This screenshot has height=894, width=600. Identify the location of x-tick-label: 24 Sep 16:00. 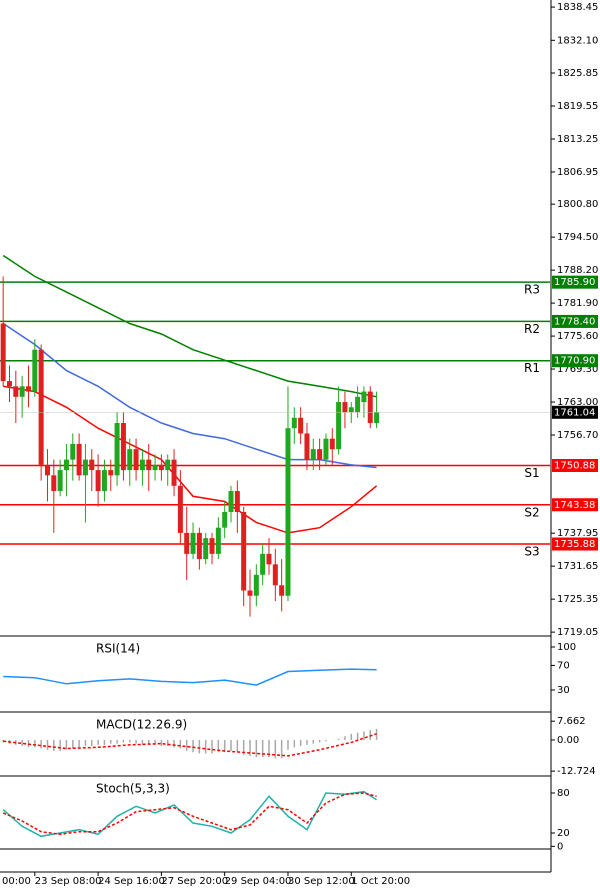
(131, 881).